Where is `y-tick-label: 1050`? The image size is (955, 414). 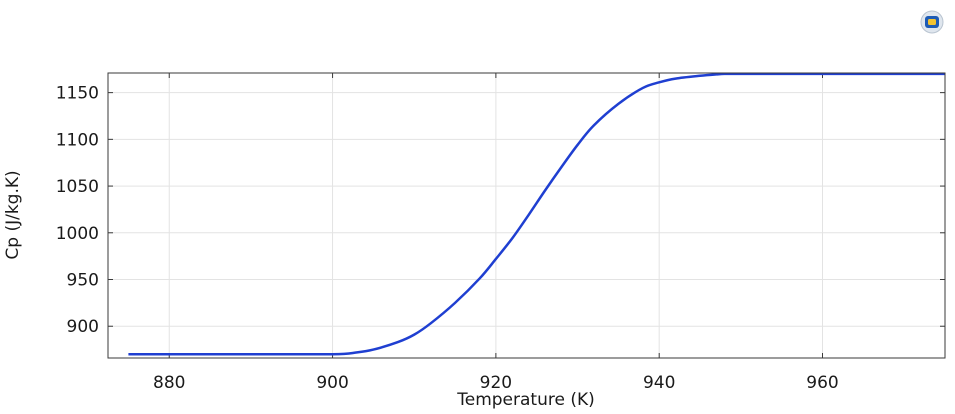
y-tick-label: 1050 is located at coordinates (77, 187).